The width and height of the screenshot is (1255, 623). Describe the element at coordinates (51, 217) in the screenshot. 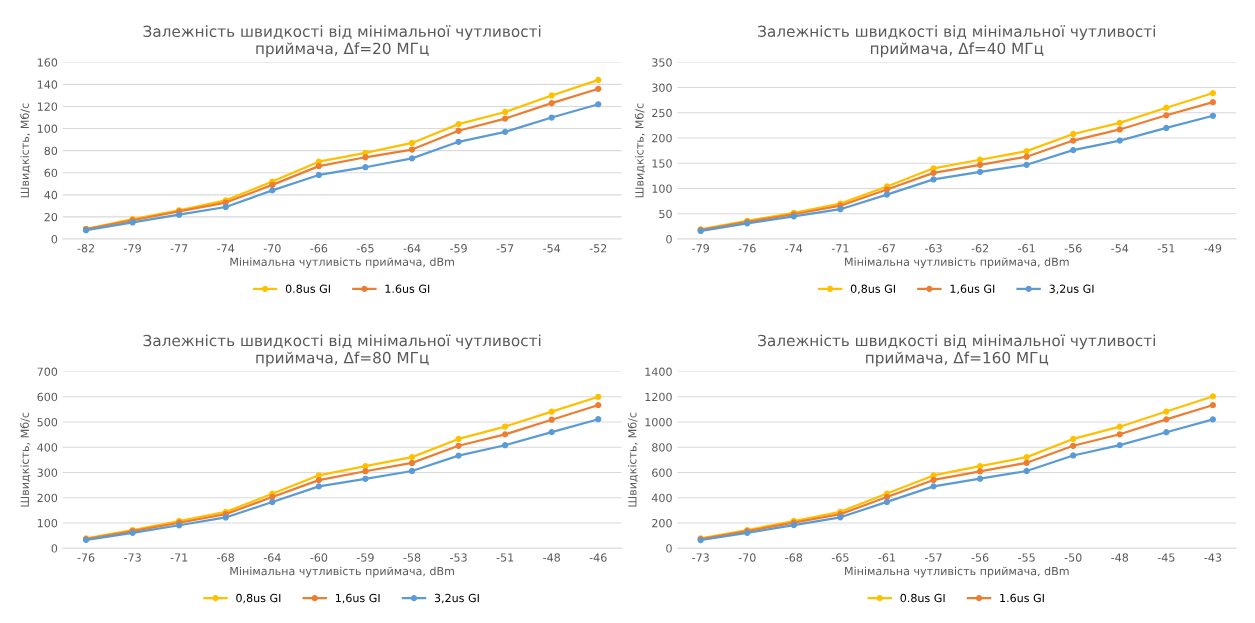

I see `y-tick-label: 20` at that location.